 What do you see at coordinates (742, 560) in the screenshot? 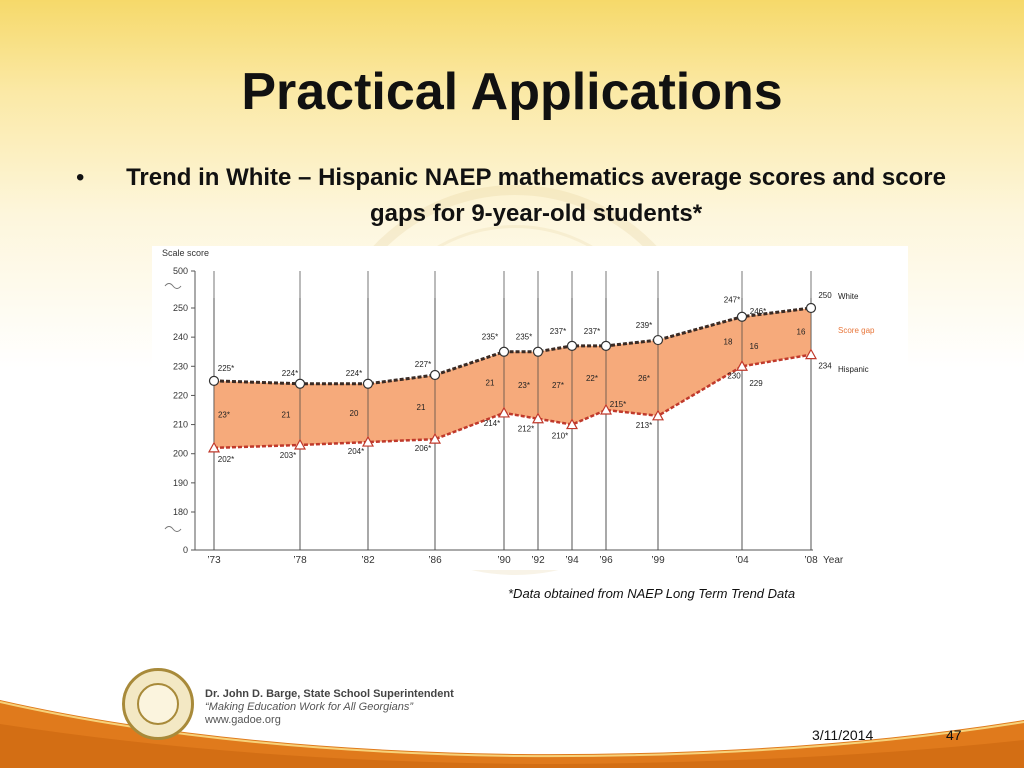
I see `x-tick-label: ’04` at bounding box center [742, 560].